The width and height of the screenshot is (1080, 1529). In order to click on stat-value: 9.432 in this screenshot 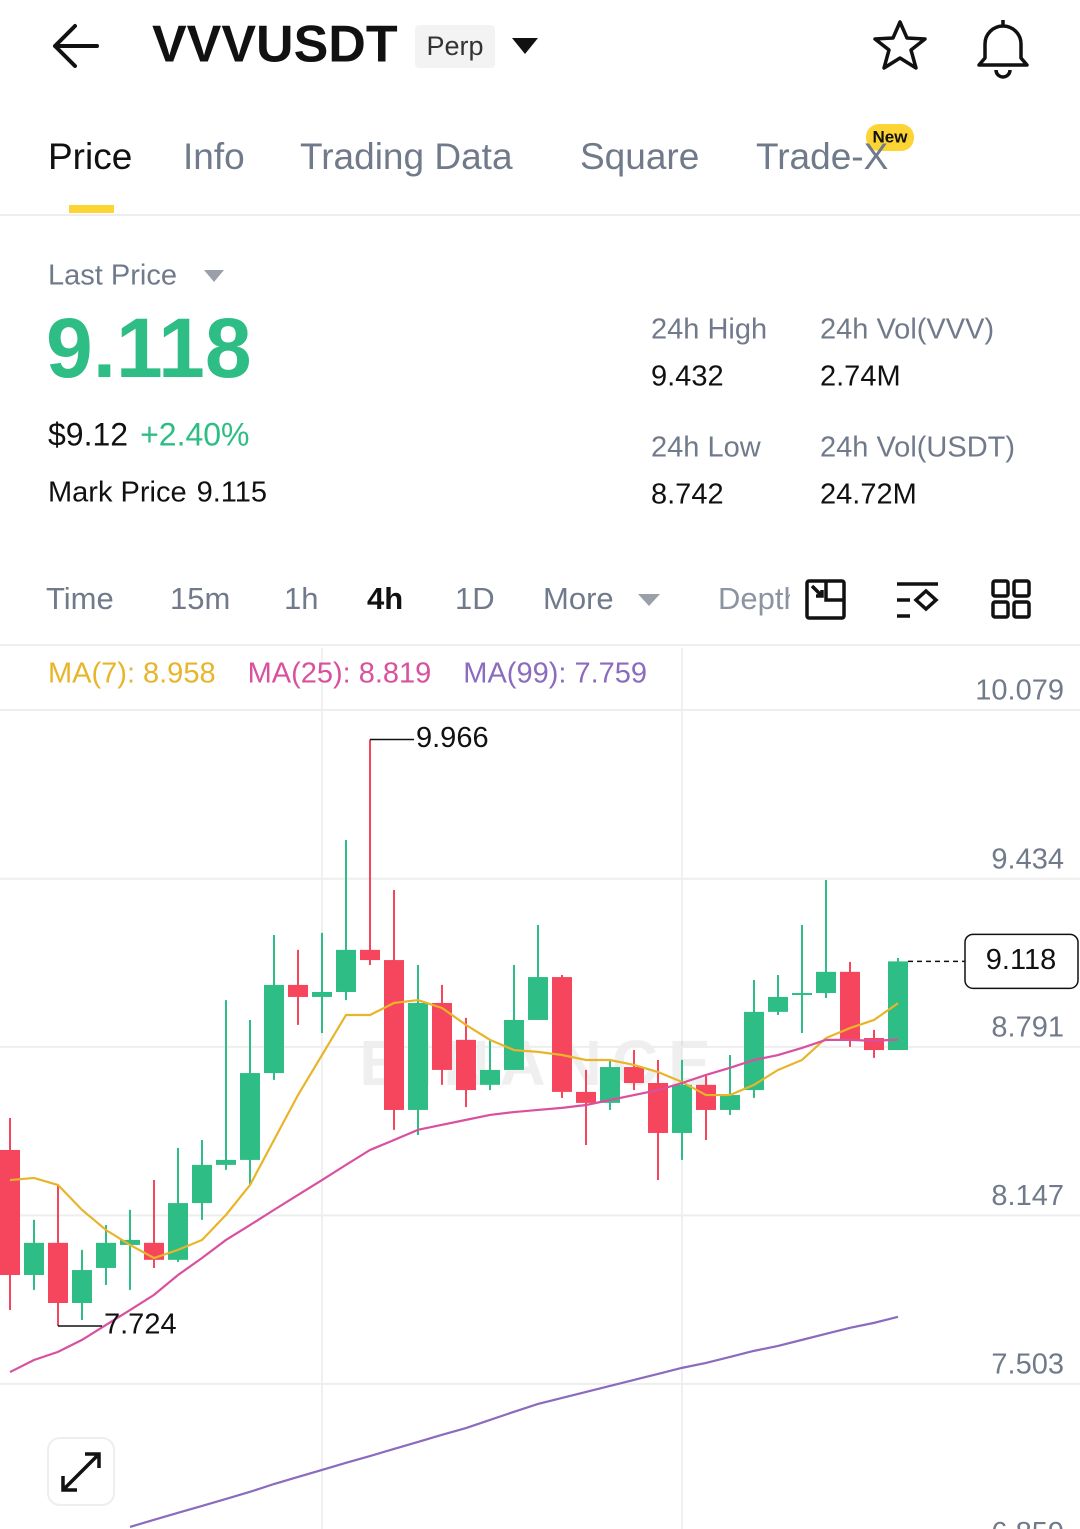, I will do `click(687, 377)`.